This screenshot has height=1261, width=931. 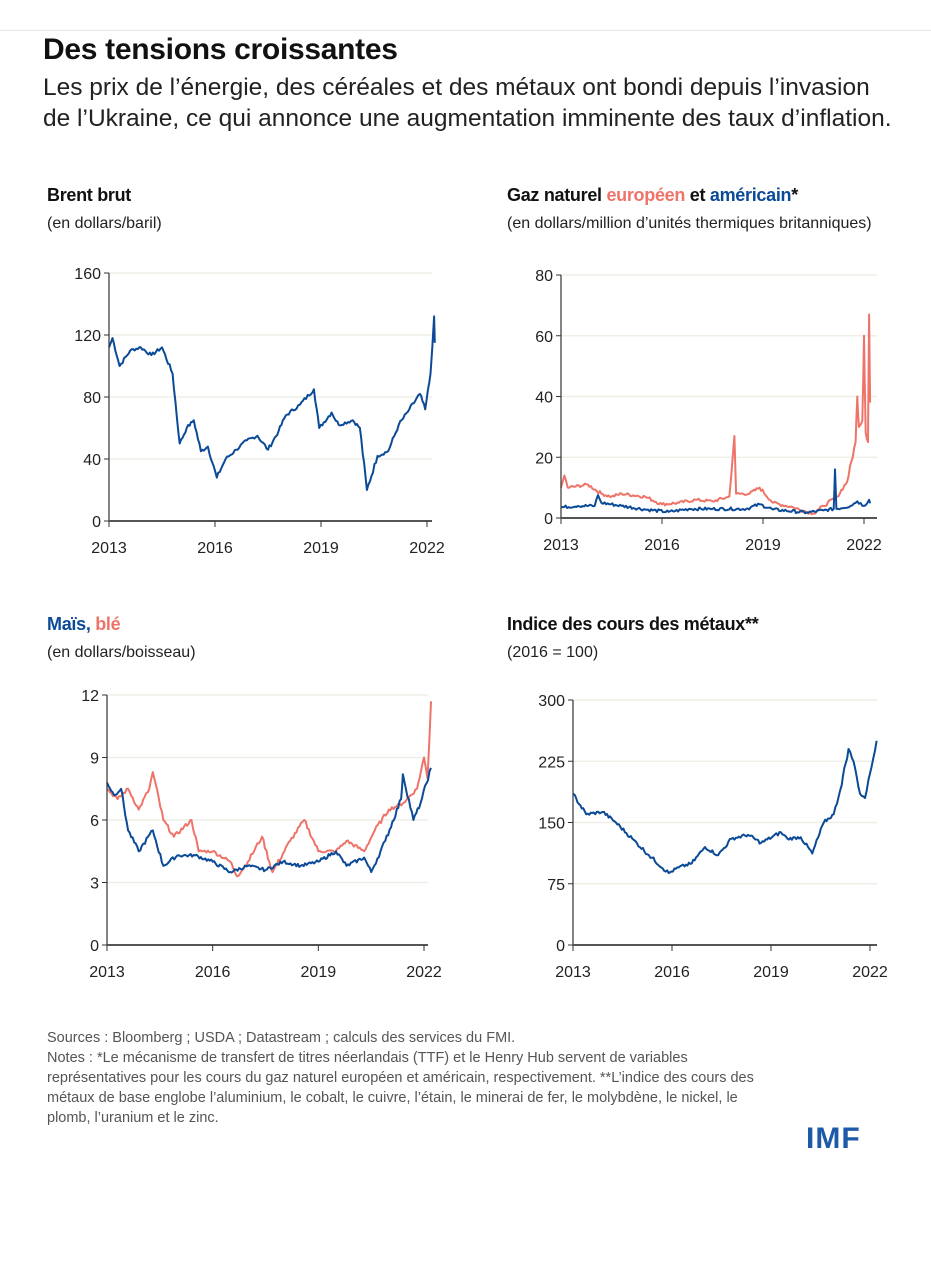 I want to click on legend-american: américain, so click(x=750, y=195).